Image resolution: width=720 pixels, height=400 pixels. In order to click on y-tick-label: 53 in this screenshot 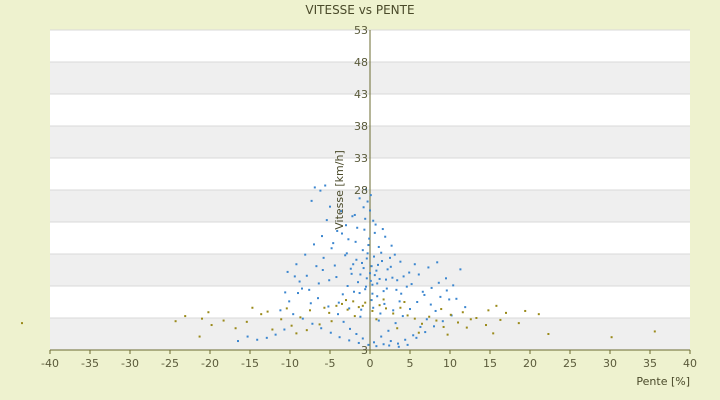, I will do `click(361, 30)`.